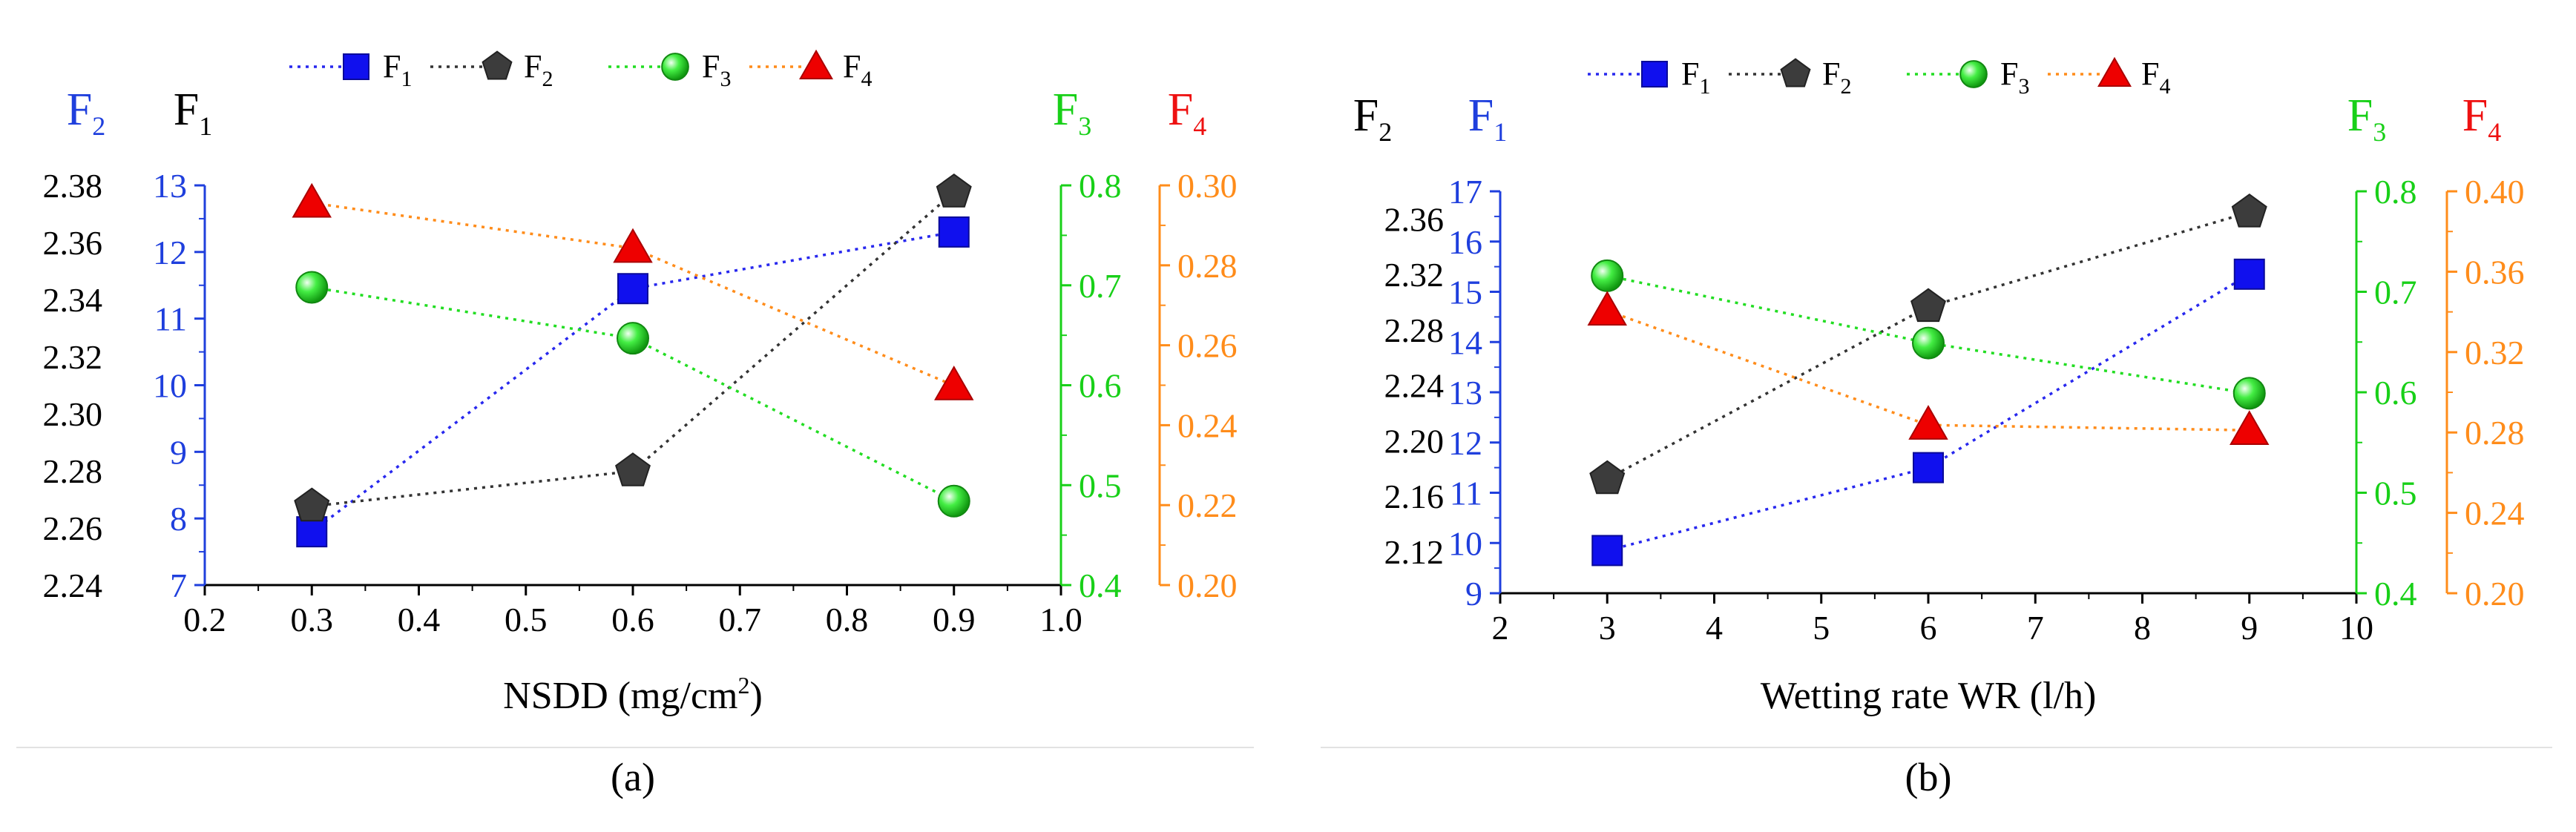  What do you see at coordinates (725, 79) in the screenshot?
I see `legend-label-sub: 3` at bounding box center [725, 79].